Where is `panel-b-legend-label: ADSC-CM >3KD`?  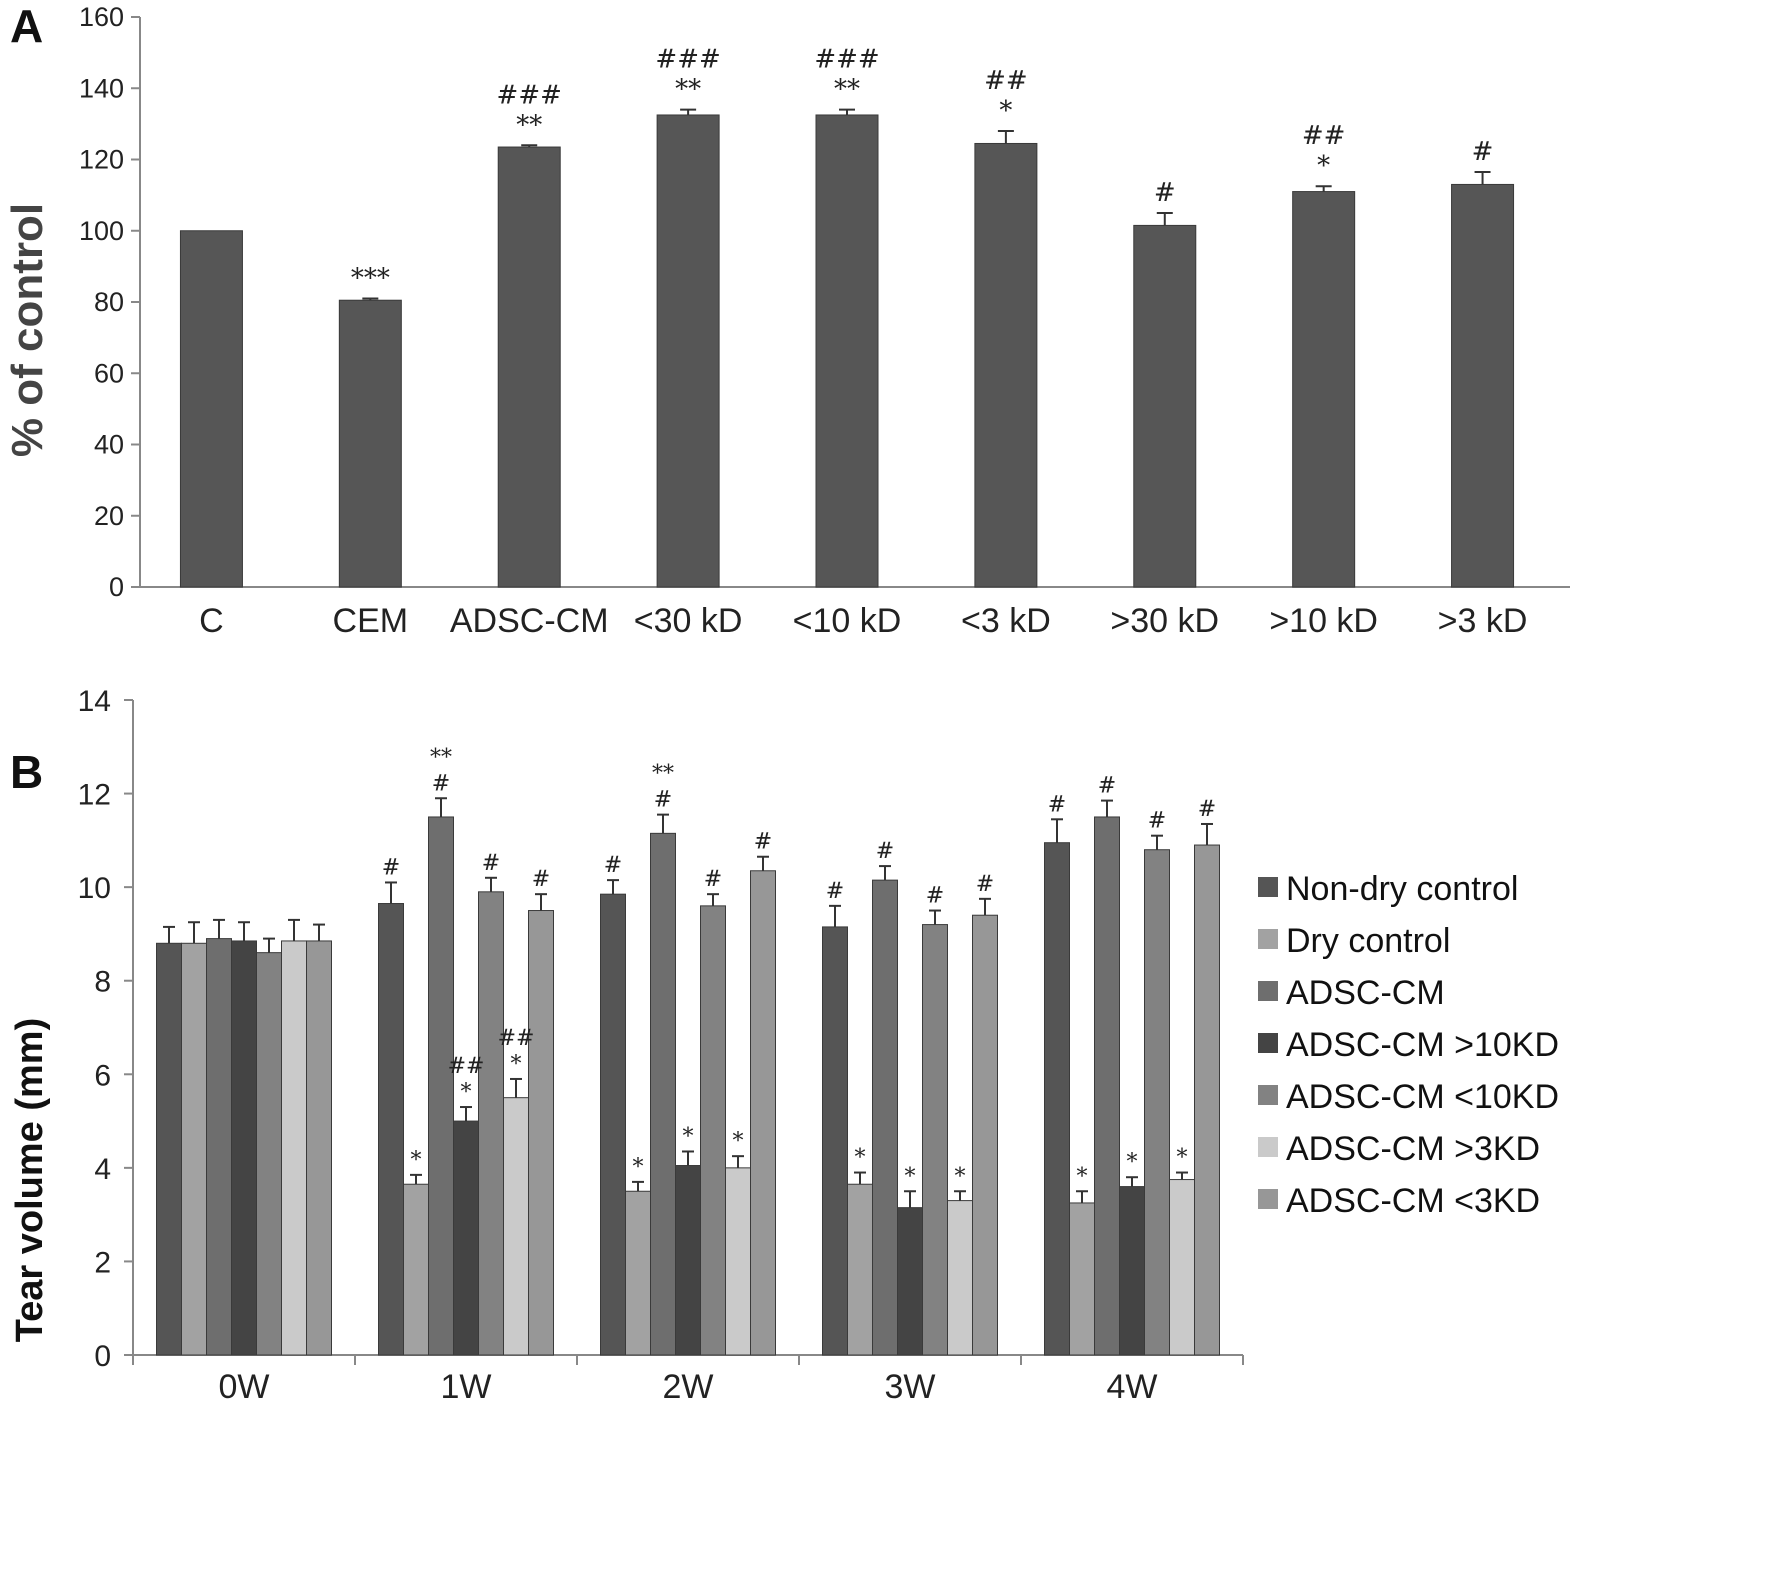
panel-b-legend-label: ADSC-CM >3KD is located at coordinates (1413, 1149).